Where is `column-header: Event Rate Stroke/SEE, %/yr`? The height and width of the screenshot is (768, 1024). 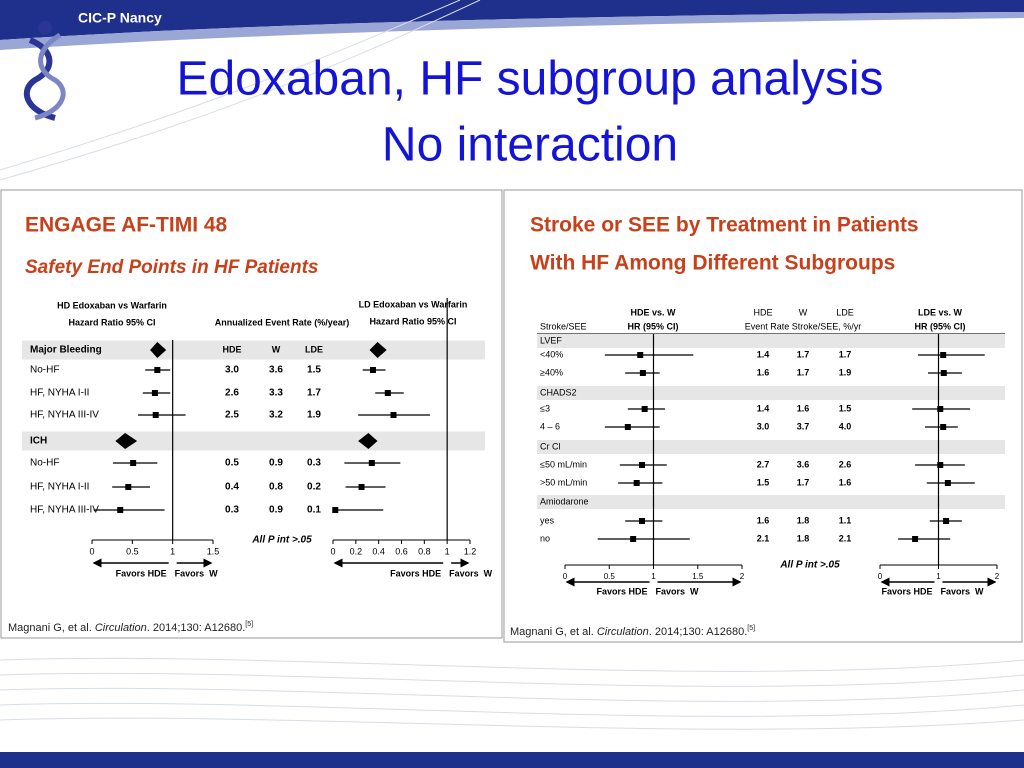 column-header: Event Rate Stroke/SEE, %/yr is located at coordinates (803, 326).